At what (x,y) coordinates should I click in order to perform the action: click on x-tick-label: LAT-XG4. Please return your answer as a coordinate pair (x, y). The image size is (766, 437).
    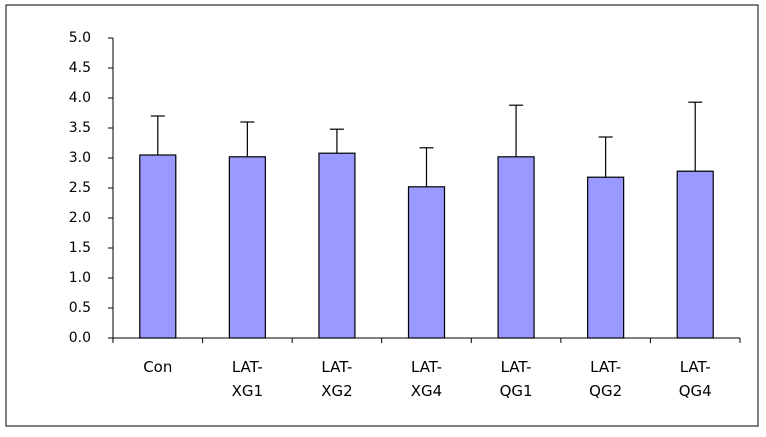
    Looking at the image, I should click on (426, 379).